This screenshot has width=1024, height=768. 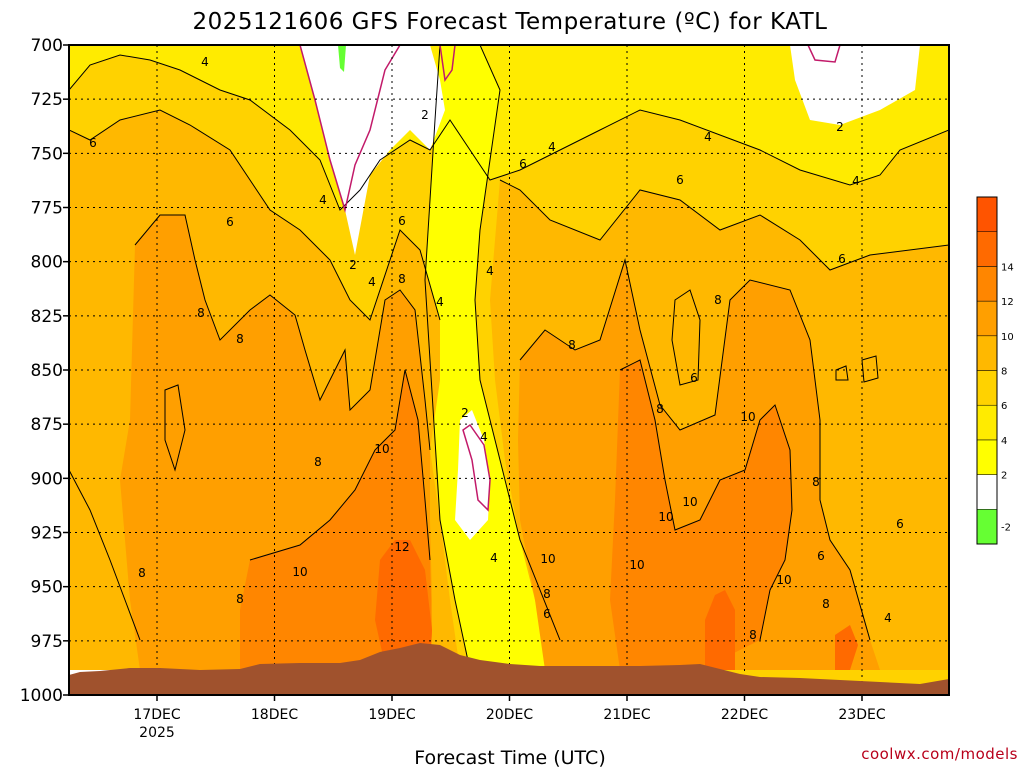 What do you see at coordinates (47, 371) in the screenshot?
I see `y-tick-label: 850` at bounding box center [47, 371].